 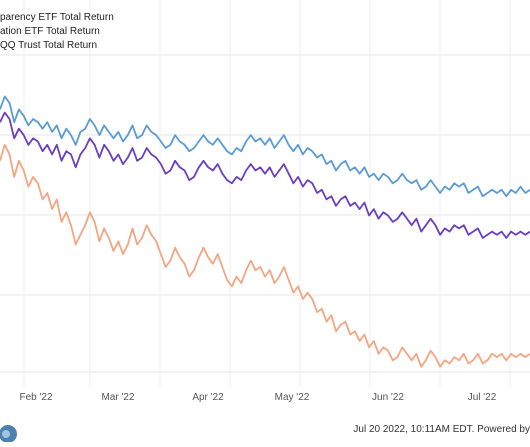 I want to click on legend-label-3: QQ Trust Total Return, so click(x=49, y=45).